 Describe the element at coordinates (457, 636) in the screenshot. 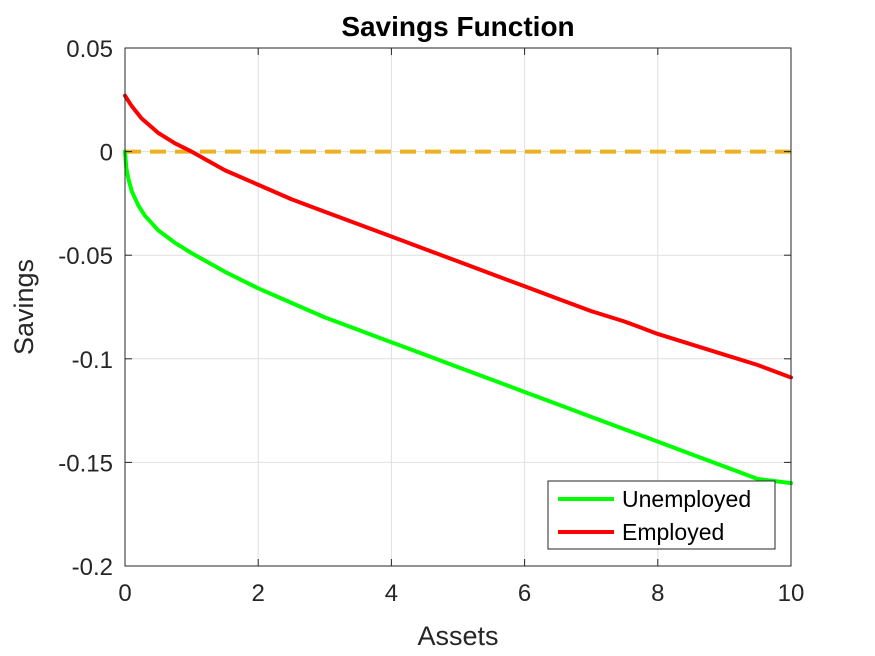

I see `x-axis-label: Assets` at that location.